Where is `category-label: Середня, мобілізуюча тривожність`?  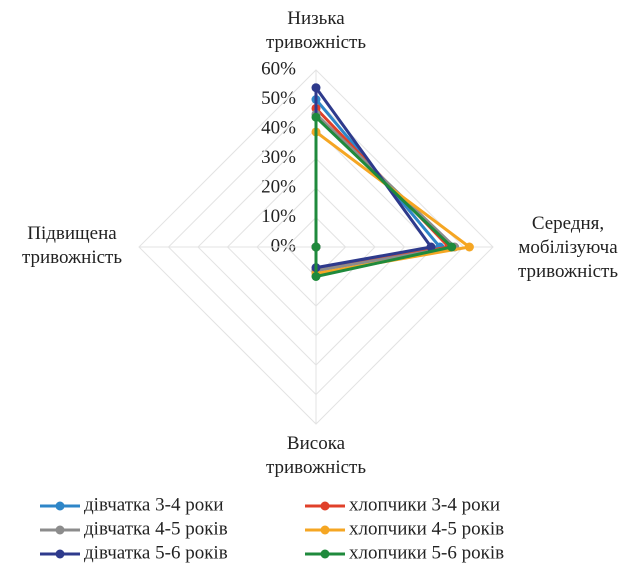
category-label: Середня, мобілізуюча тривожність is located at coordinates (568, 247).